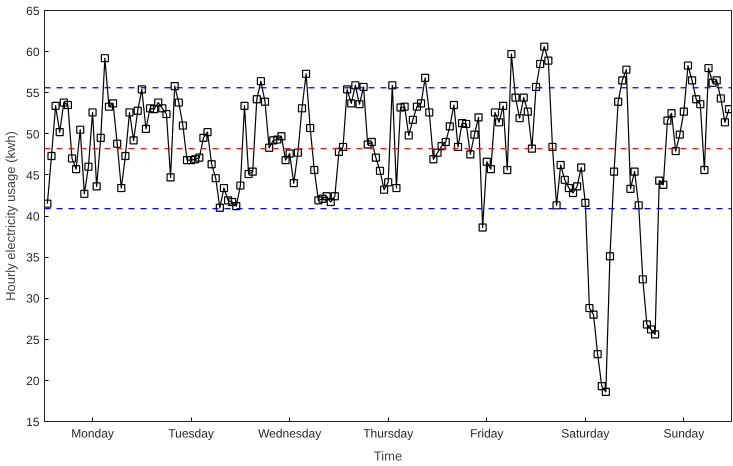 This screenshot has width=733, height=466. I want to click on y-tick-label: 25, so click(33, 339).